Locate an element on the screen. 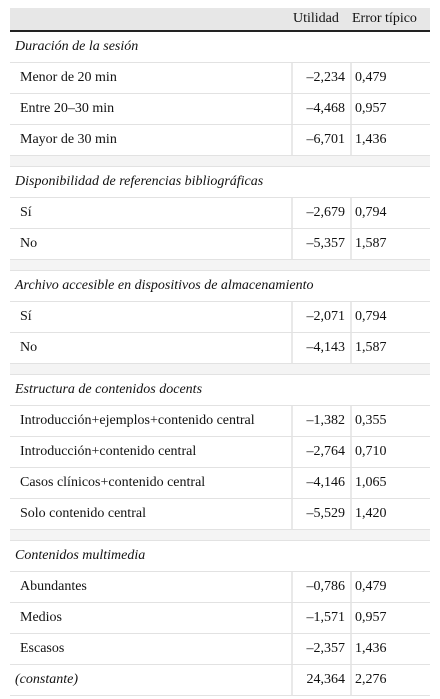 This screenshot has height=699, width=440. row-utilidad: –4,143 is located at coordinates (326, 347).